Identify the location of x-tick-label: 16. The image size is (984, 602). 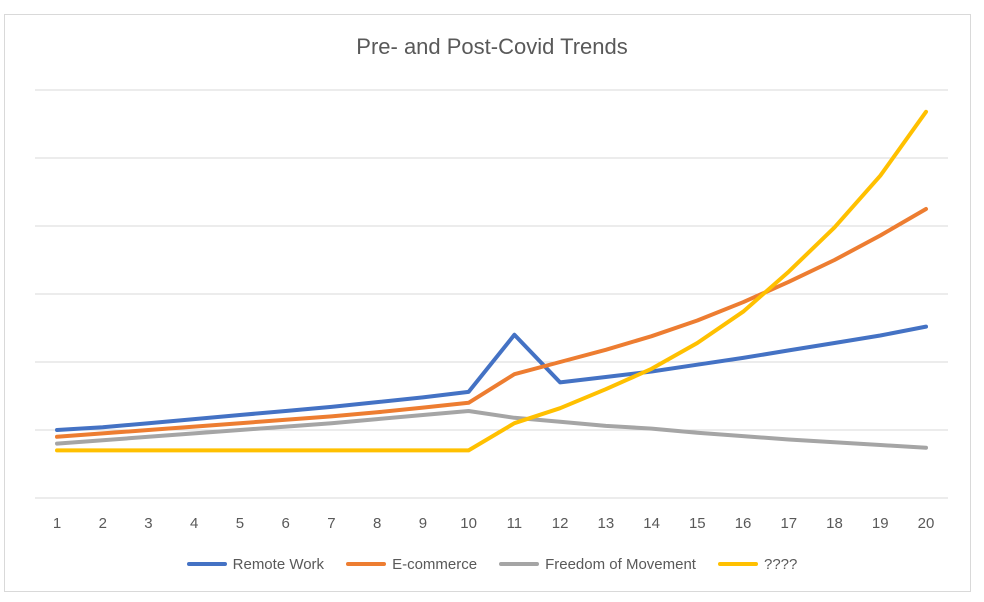
(743, 523).